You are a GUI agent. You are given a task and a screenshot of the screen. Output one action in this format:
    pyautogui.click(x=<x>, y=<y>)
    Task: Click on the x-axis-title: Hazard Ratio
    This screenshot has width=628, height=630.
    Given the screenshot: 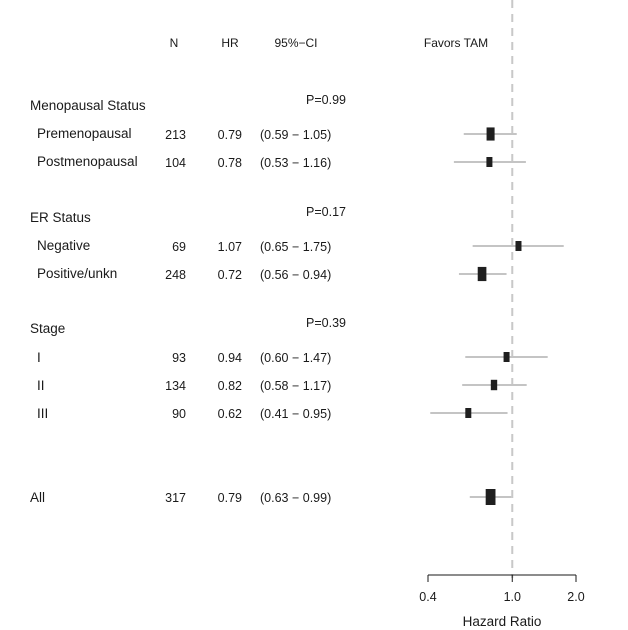 What is the action you would take?
    pyautogui.click(x=502, y=621)
    